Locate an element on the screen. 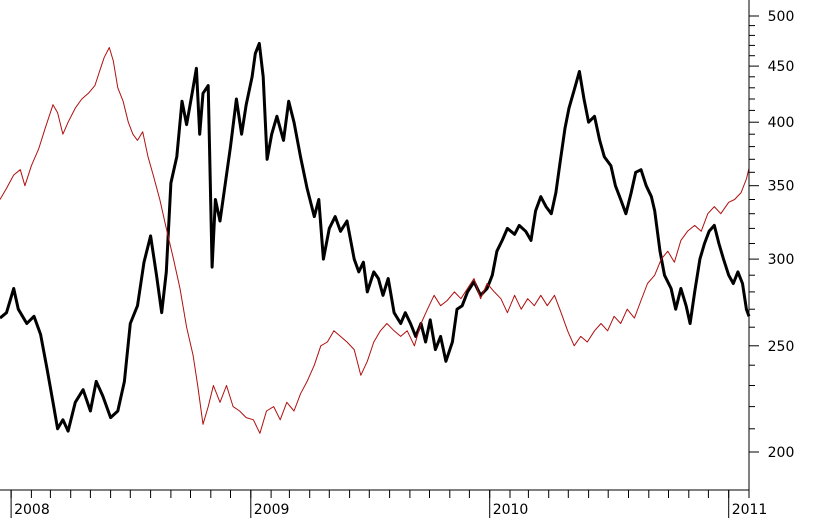 The image size is (817, 518). x-tick-label: 2008 is located at coordinates (32, 510).